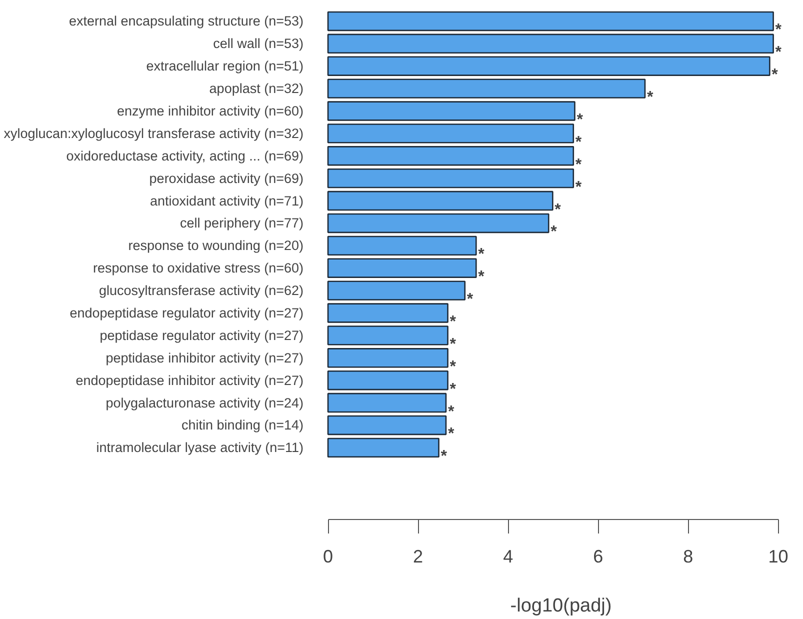  Describe the element at coordinates (187, 313) in the screenshot. I see `y-tick-label: endopeptidase regulator activity (n=27)` at that location.